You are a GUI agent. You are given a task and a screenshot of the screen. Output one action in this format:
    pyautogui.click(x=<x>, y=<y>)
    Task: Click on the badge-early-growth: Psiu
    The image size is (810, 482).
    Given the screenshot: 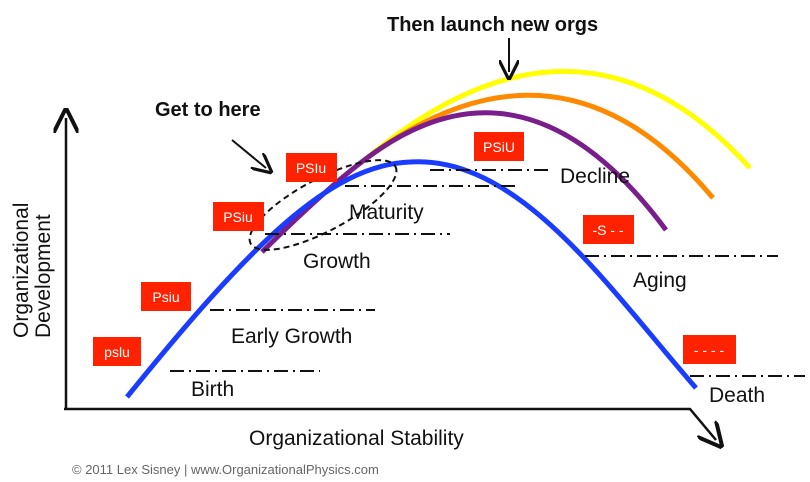 What is the action you would take?
    pyautogui.click(x=166, y=296)
    